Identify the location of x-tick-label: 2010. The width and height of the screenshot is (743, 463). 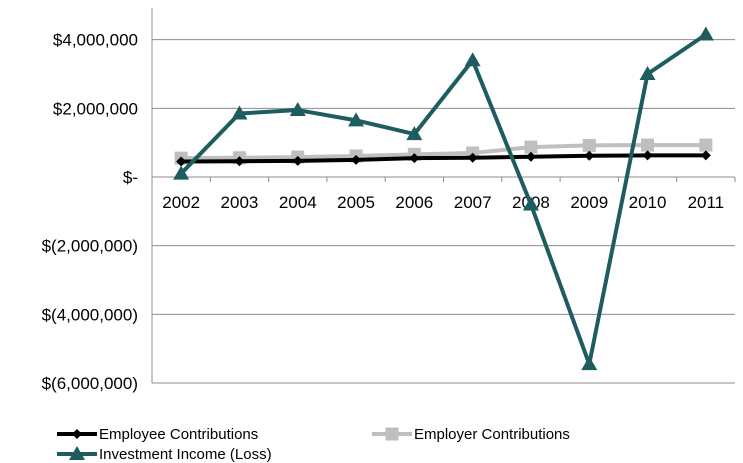
(648, 202).